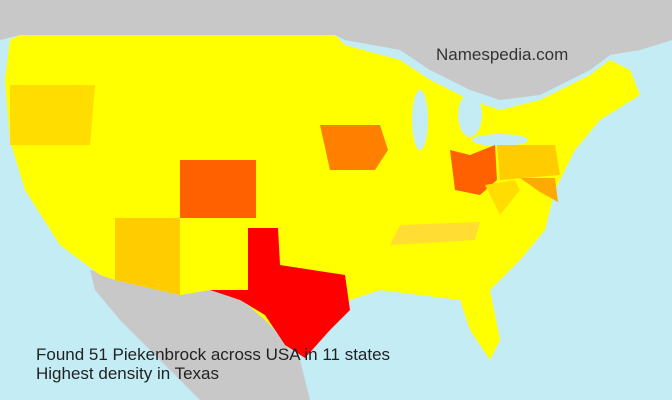 This screenshot has height=400, width=672. What do you see at coordinates (500, 140) in the screenshot?
I see `lake-erie` at bounding box center [500, 140].